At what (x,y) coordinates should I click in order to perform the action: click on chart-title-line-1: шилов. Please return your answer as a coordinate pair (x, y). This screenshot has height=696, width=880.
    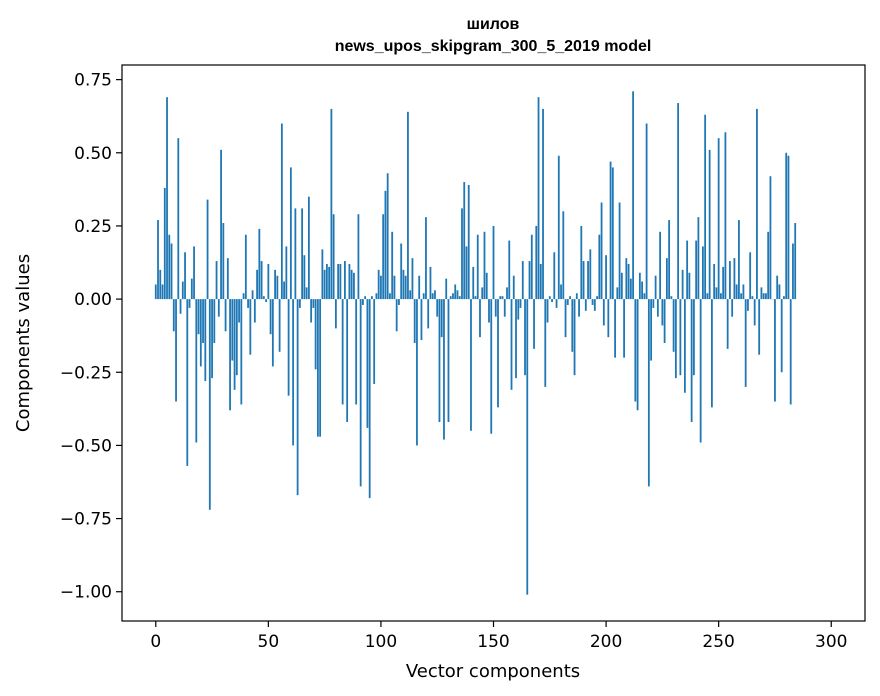
    Looking at the image, I should click on (493, 24).